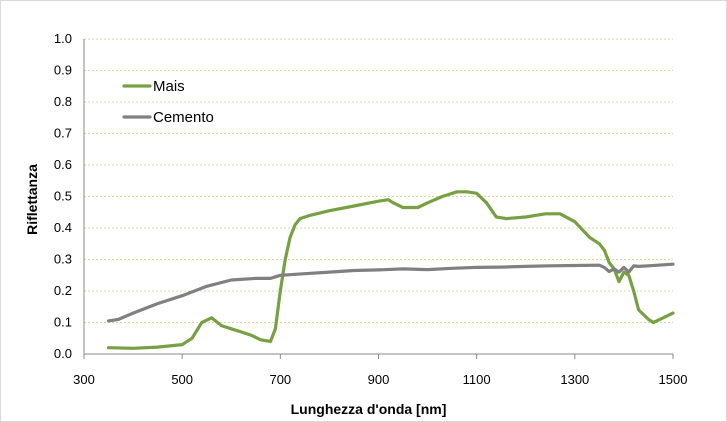 This screenshot has width=727, height=422. I want to click on x-tick-label: 900, so click(379, 379).